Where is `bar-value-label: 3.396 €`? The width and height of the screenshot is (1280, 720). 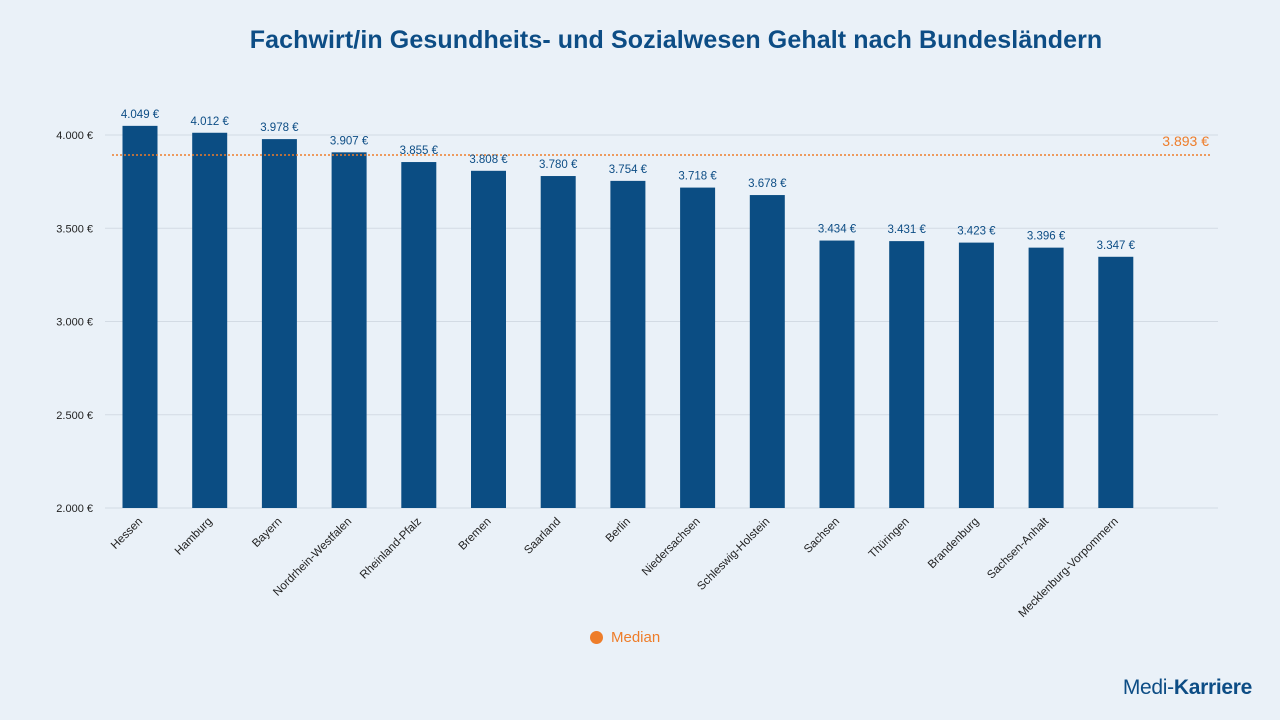 bar-value-label: 3.396 € is located at coordinates (1046, 237).